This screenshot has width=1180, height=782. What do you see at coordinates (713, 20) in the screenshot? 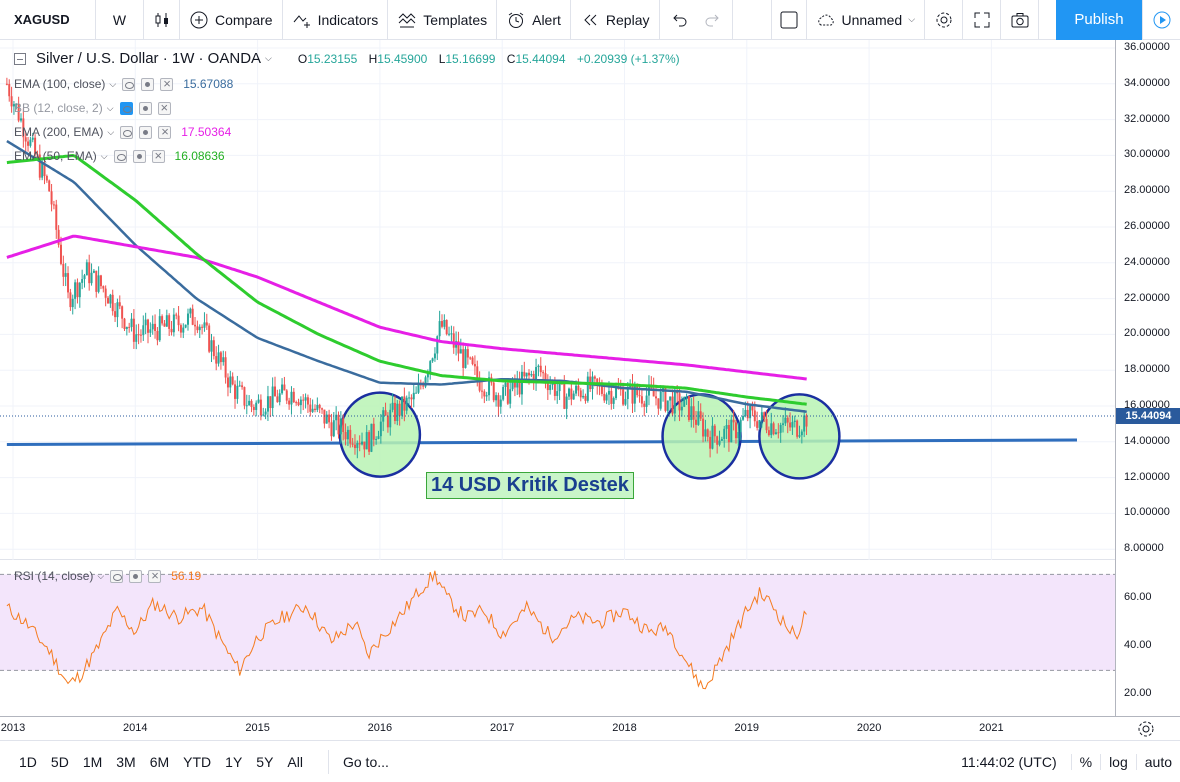
I see `redo-icon` at bounding box center [713, 20].